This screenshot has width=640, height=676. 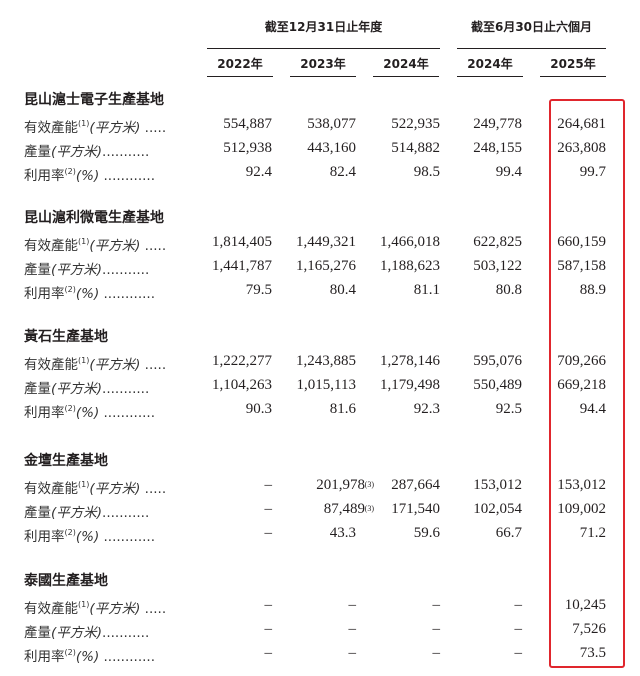 I want to click on cell-text: 171,540, so click(x=415, y=509).